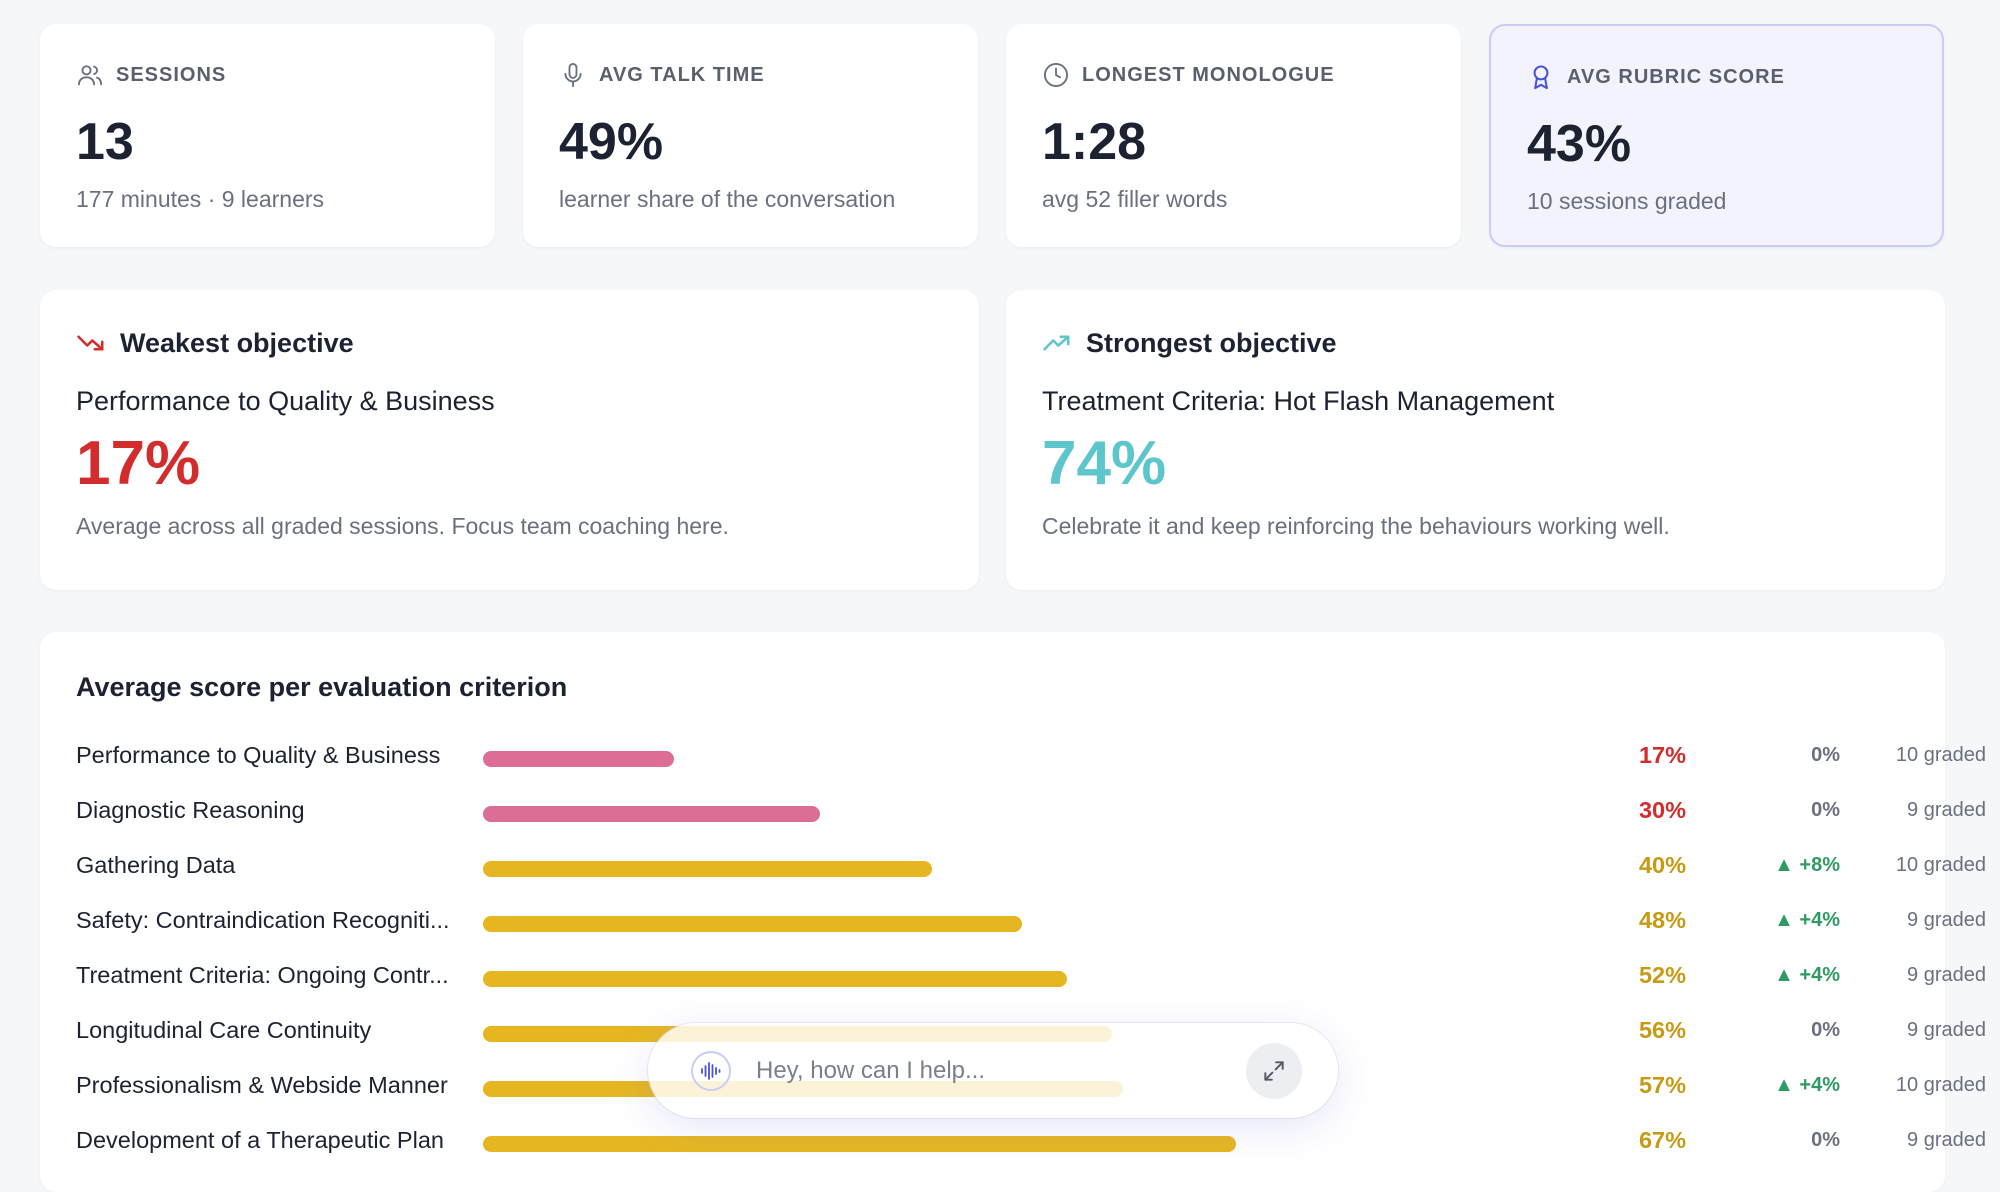 The width and height of the screenshot is (2000, 1192). I want to click on stat-label: SESSIONS, so click(171, 74).